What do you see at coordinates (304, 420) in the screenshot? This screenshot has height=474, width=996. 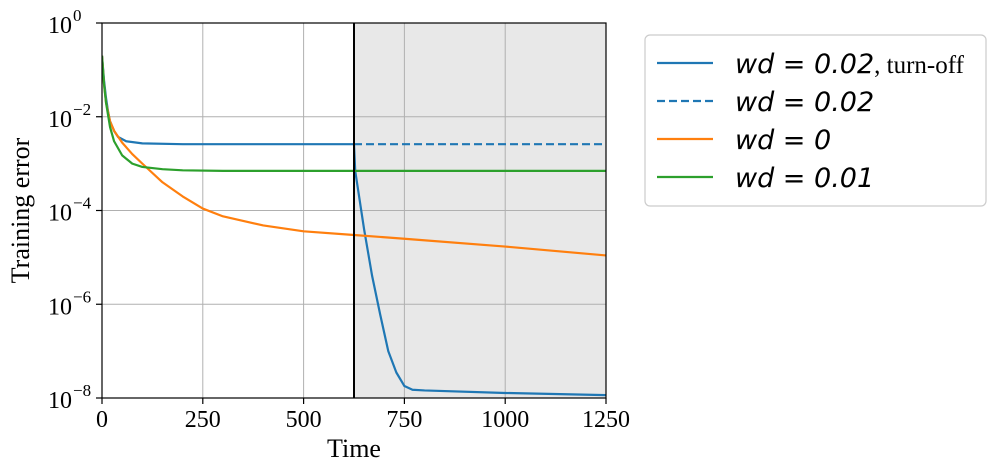 I see `x-tick-label: 500` at bounding box center [304, 420].